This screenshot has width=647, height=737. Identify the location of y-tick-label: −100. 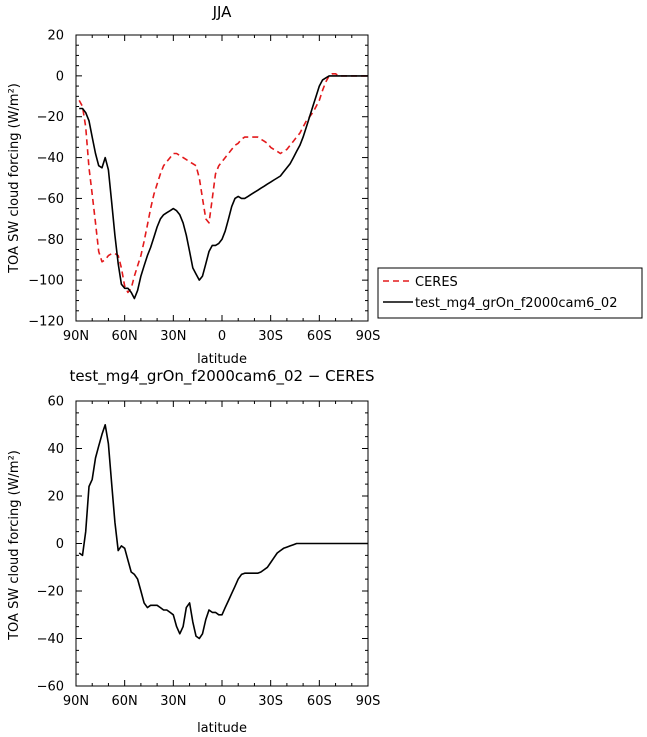
(46, 281).